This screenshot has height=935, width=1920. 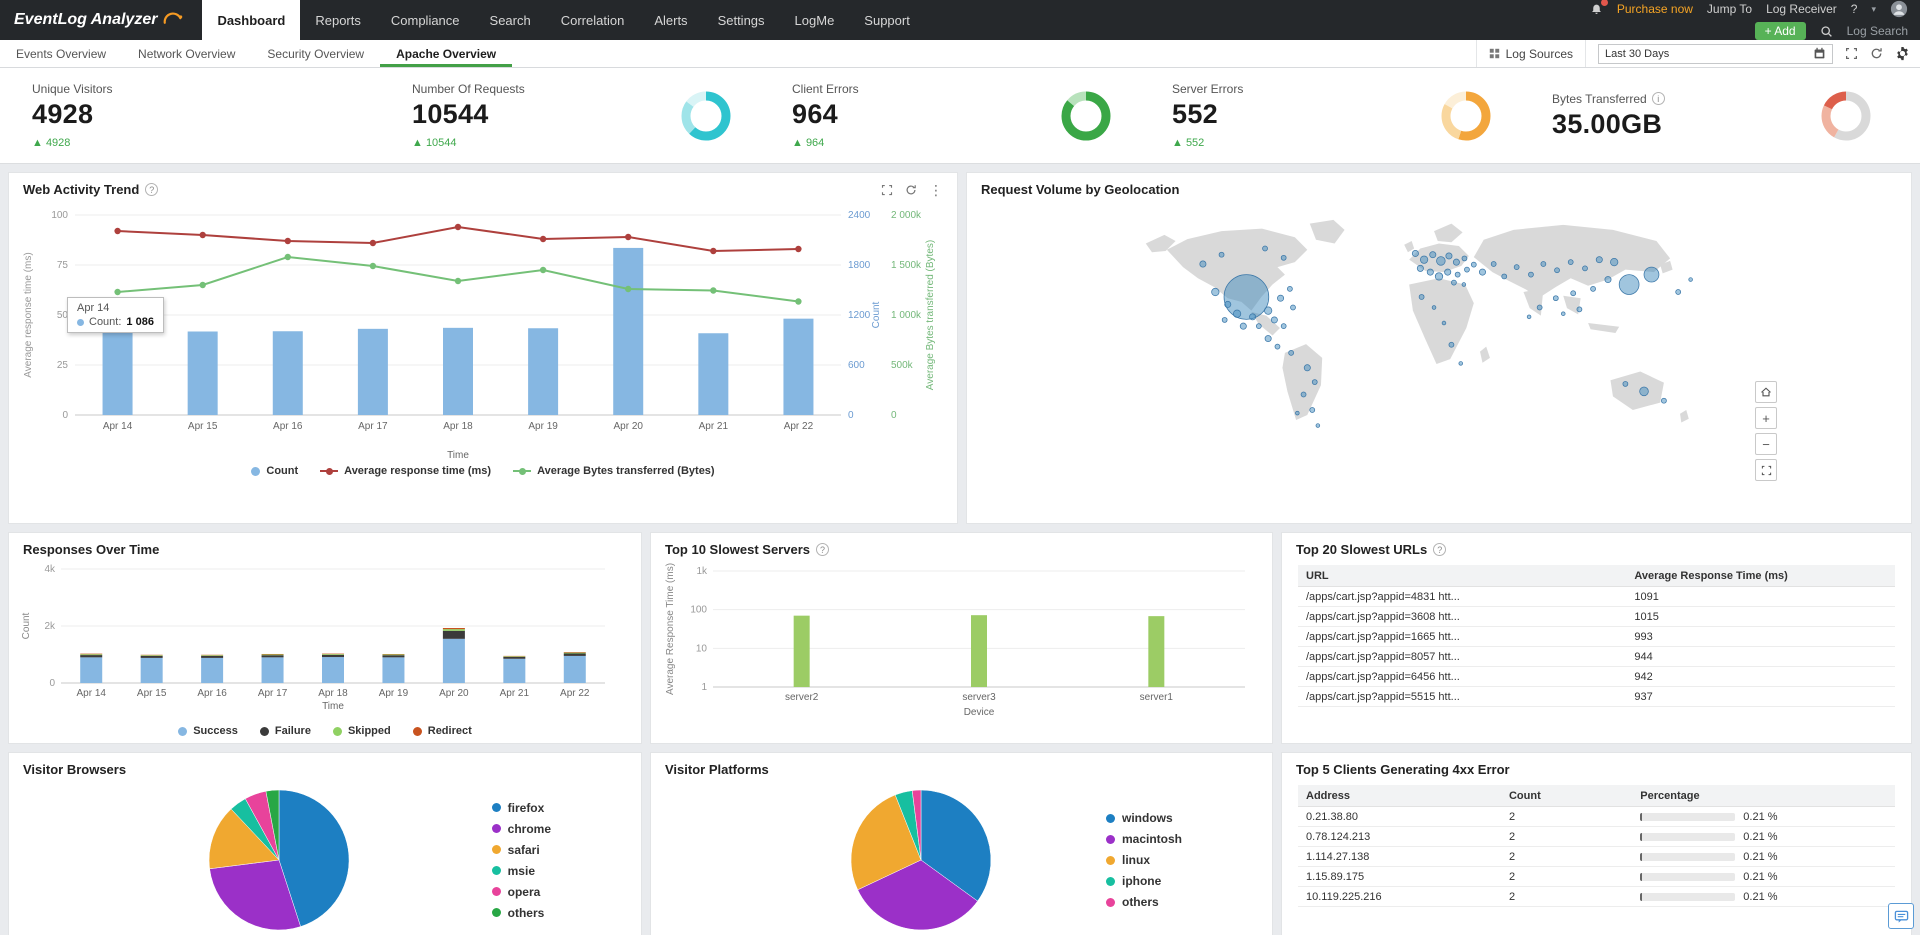 What do you see at coordinates (1530, 53) in the screenshot?
I see `log-sources-button: Log Sources` at bounding box center [1530, 53].